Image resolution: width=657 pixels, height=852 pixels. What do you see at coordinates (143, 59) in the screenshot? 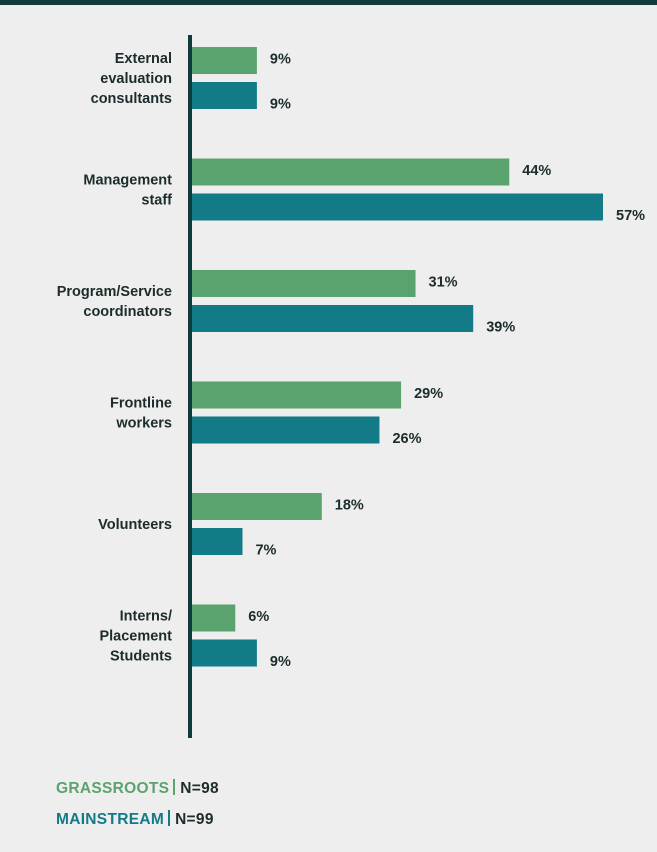
I see `category-label-line: External` at bounding box center [143, 59].